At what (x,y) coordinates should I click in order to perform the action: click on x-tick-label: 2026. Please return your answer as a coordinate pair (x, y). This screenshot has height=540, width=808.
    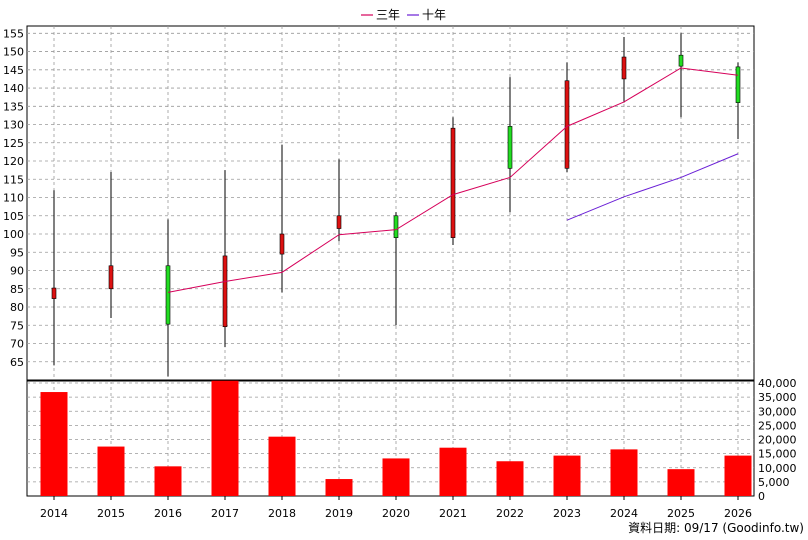
    Looking at the image, I should click on (738, 513).